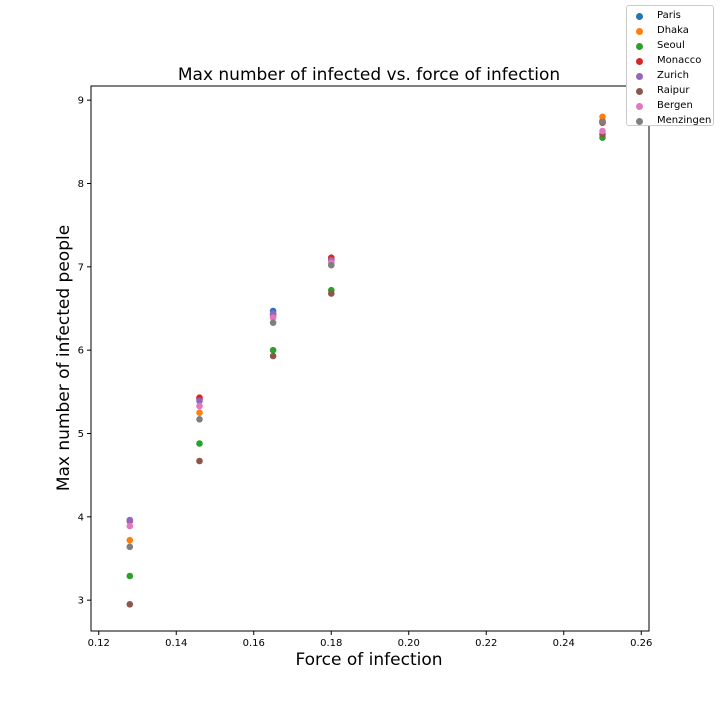 The image size is (720, 720). I want to click on legend-item-seoul: Seoul, so click(670, 46).